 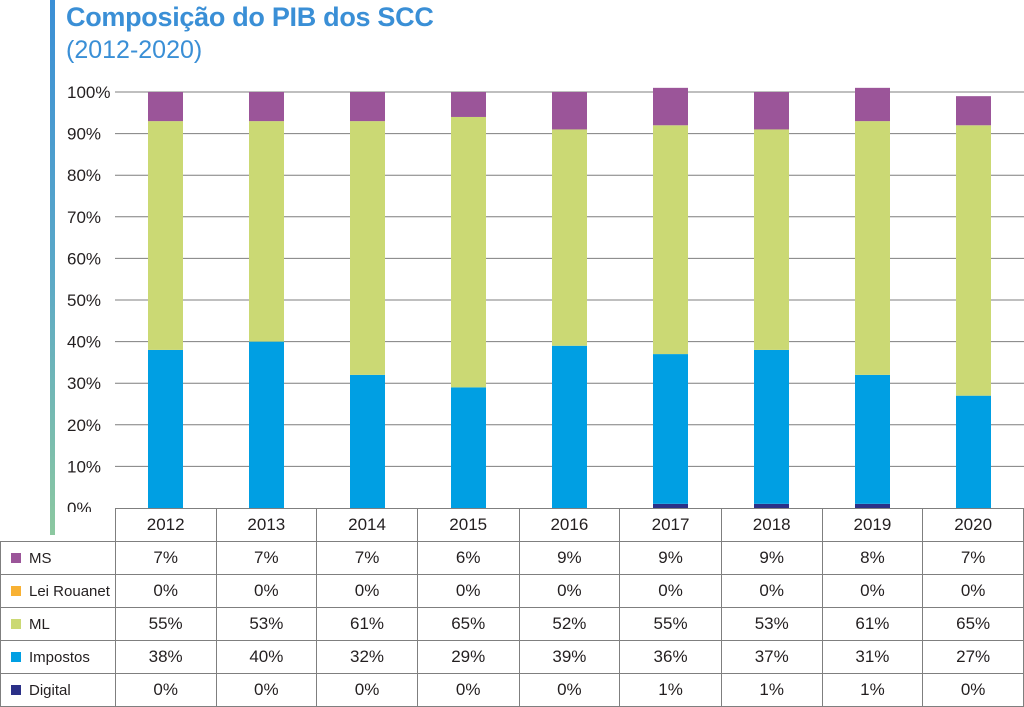 What do you see at coordinates (367, 441) in the screenshot?
I see `bar-segment-impostos-2014` at bounding box center [367, 441].